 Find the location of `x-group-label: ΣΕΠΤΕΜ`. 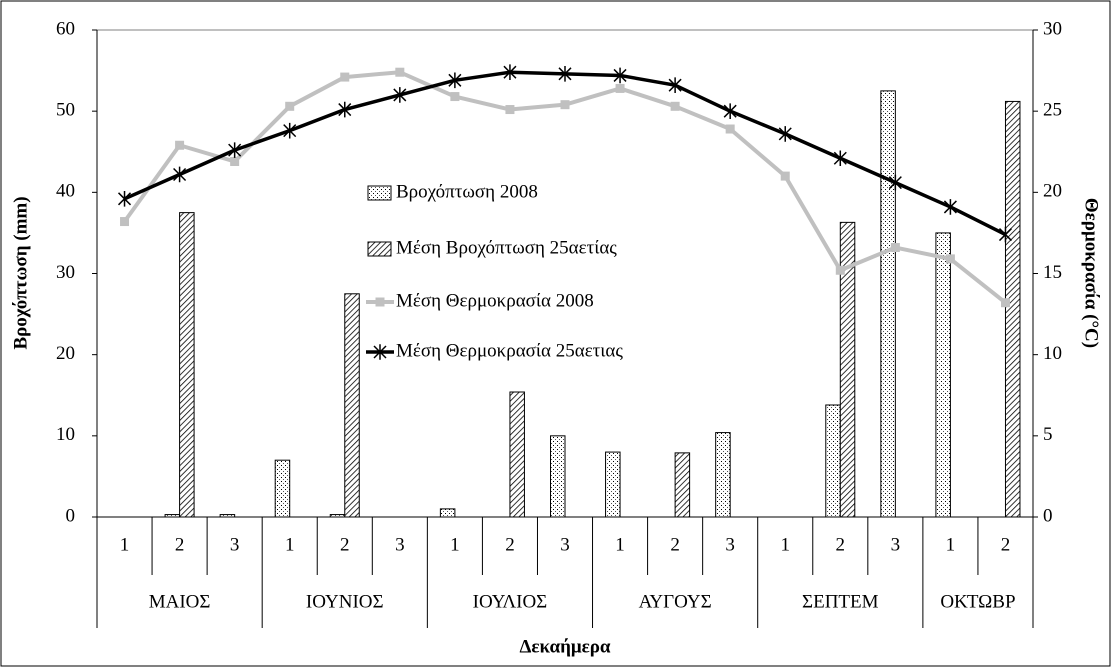

x-group-label: ΣΕΠΤΕΜ is located at coordinates (840, 601).